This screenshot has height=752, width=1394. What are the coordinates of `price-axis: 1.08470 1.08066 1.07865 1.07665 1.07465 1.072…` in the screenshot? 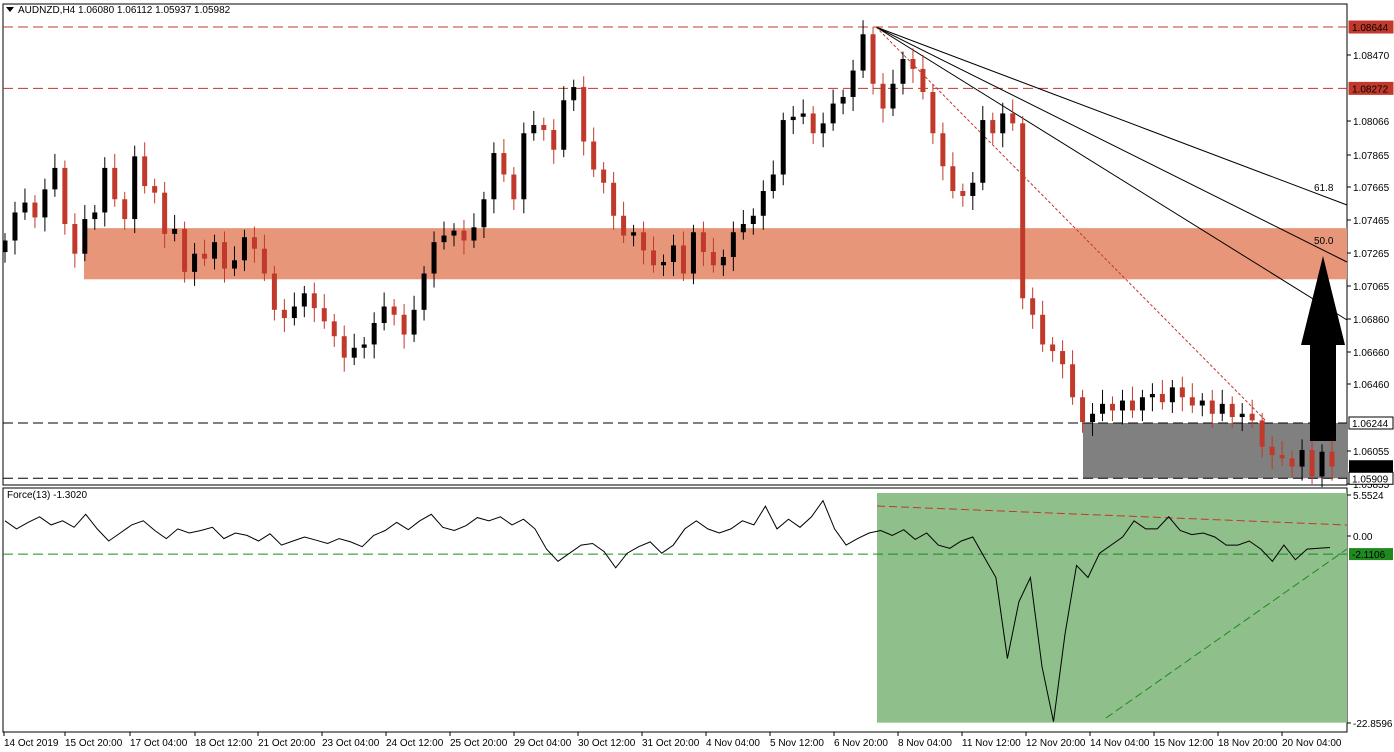 It's located at (1370, 255).